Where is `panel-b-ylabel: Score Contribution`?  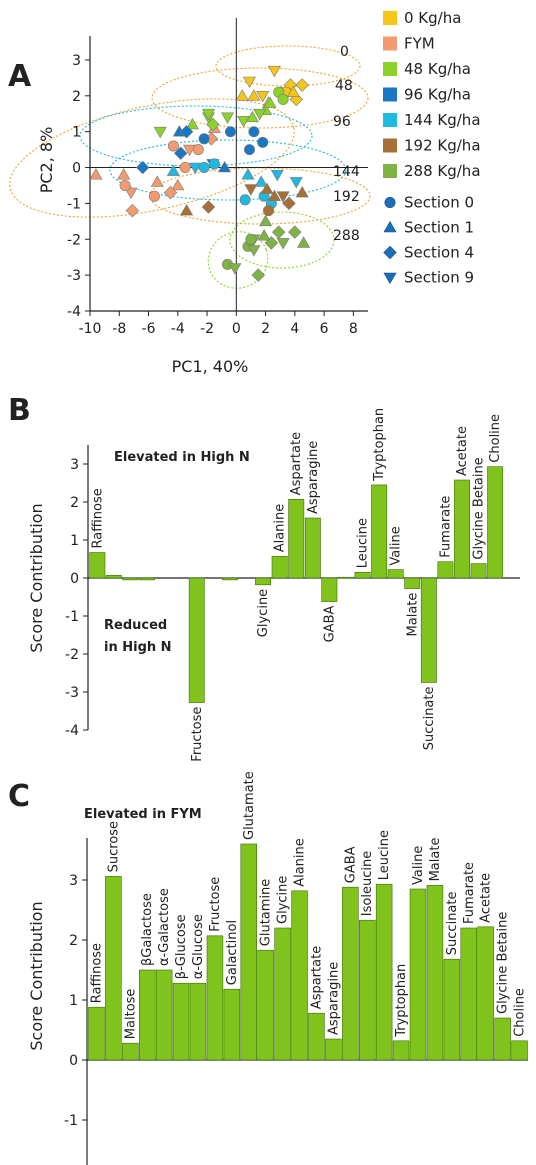
panel-b-ylabel: Score Contribution is located at coordinates (36, 577).